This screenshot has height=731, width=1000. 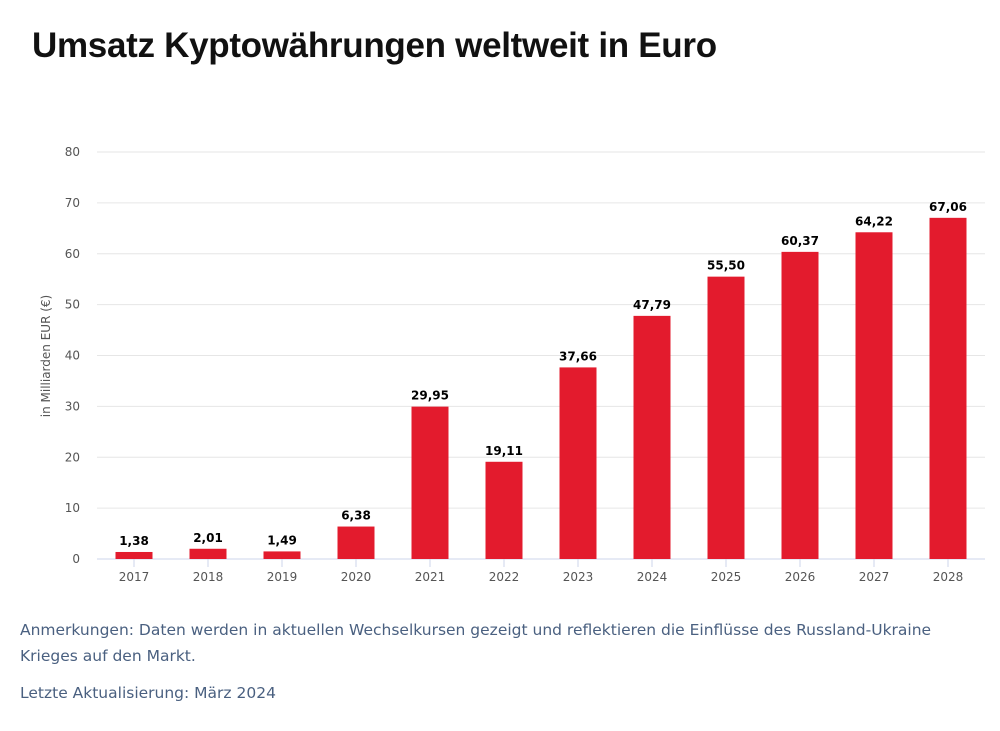 I want to click on y-tick-label: 80, so click(x=72, y=152).